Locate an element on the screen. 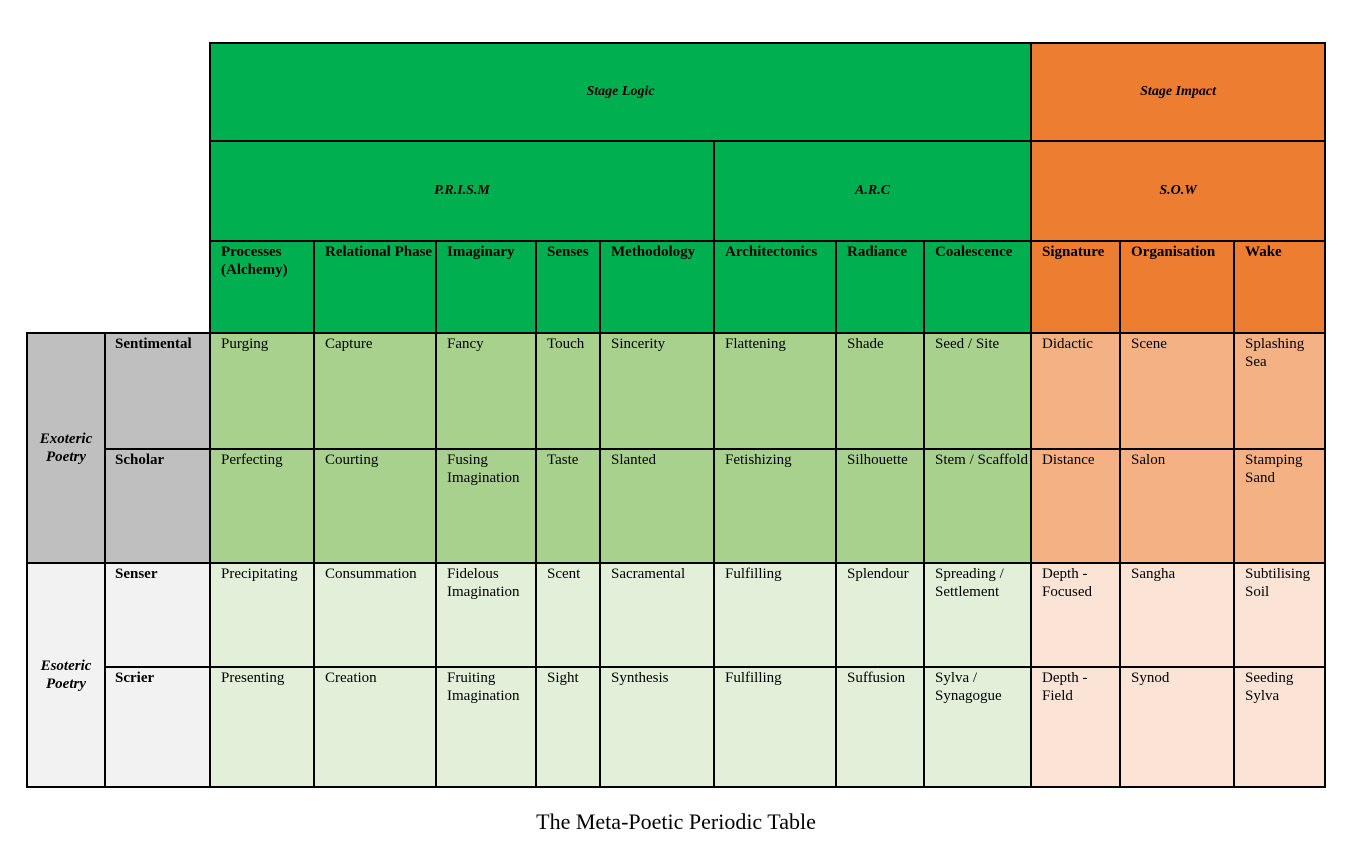 This screenshot has height=866, width=1352. column-header: Methodology is located at coordinates (657, 287).